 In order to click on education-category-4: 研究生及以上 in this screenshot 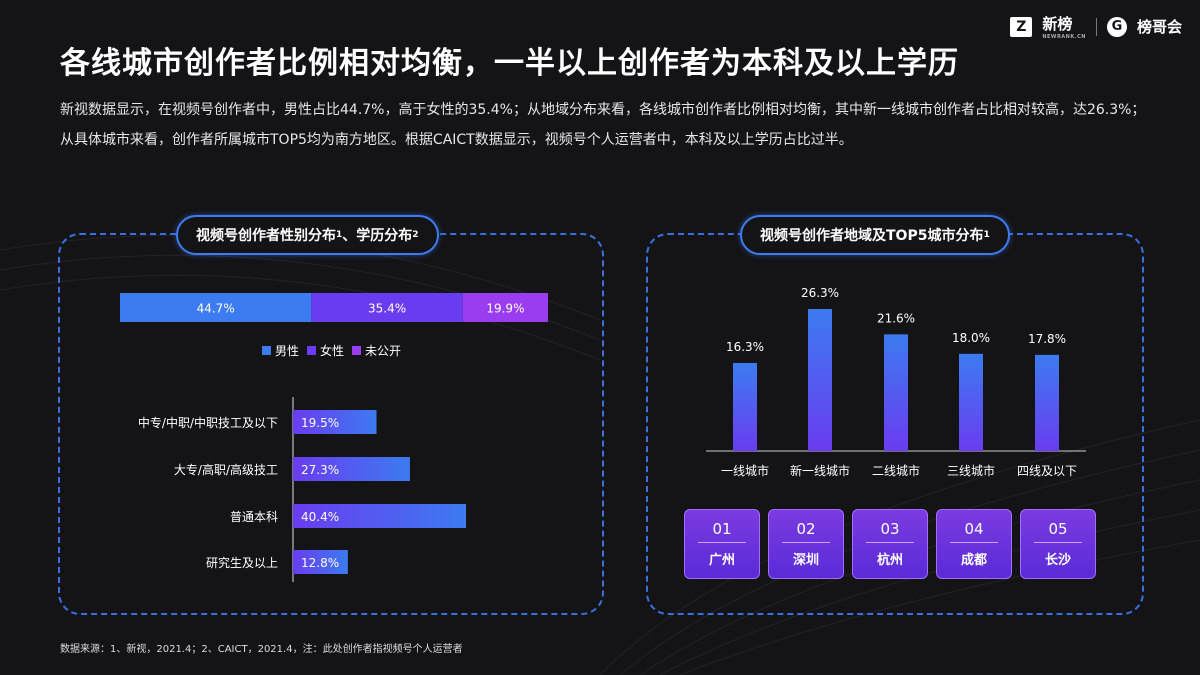, I will do `click(242, 562)`.